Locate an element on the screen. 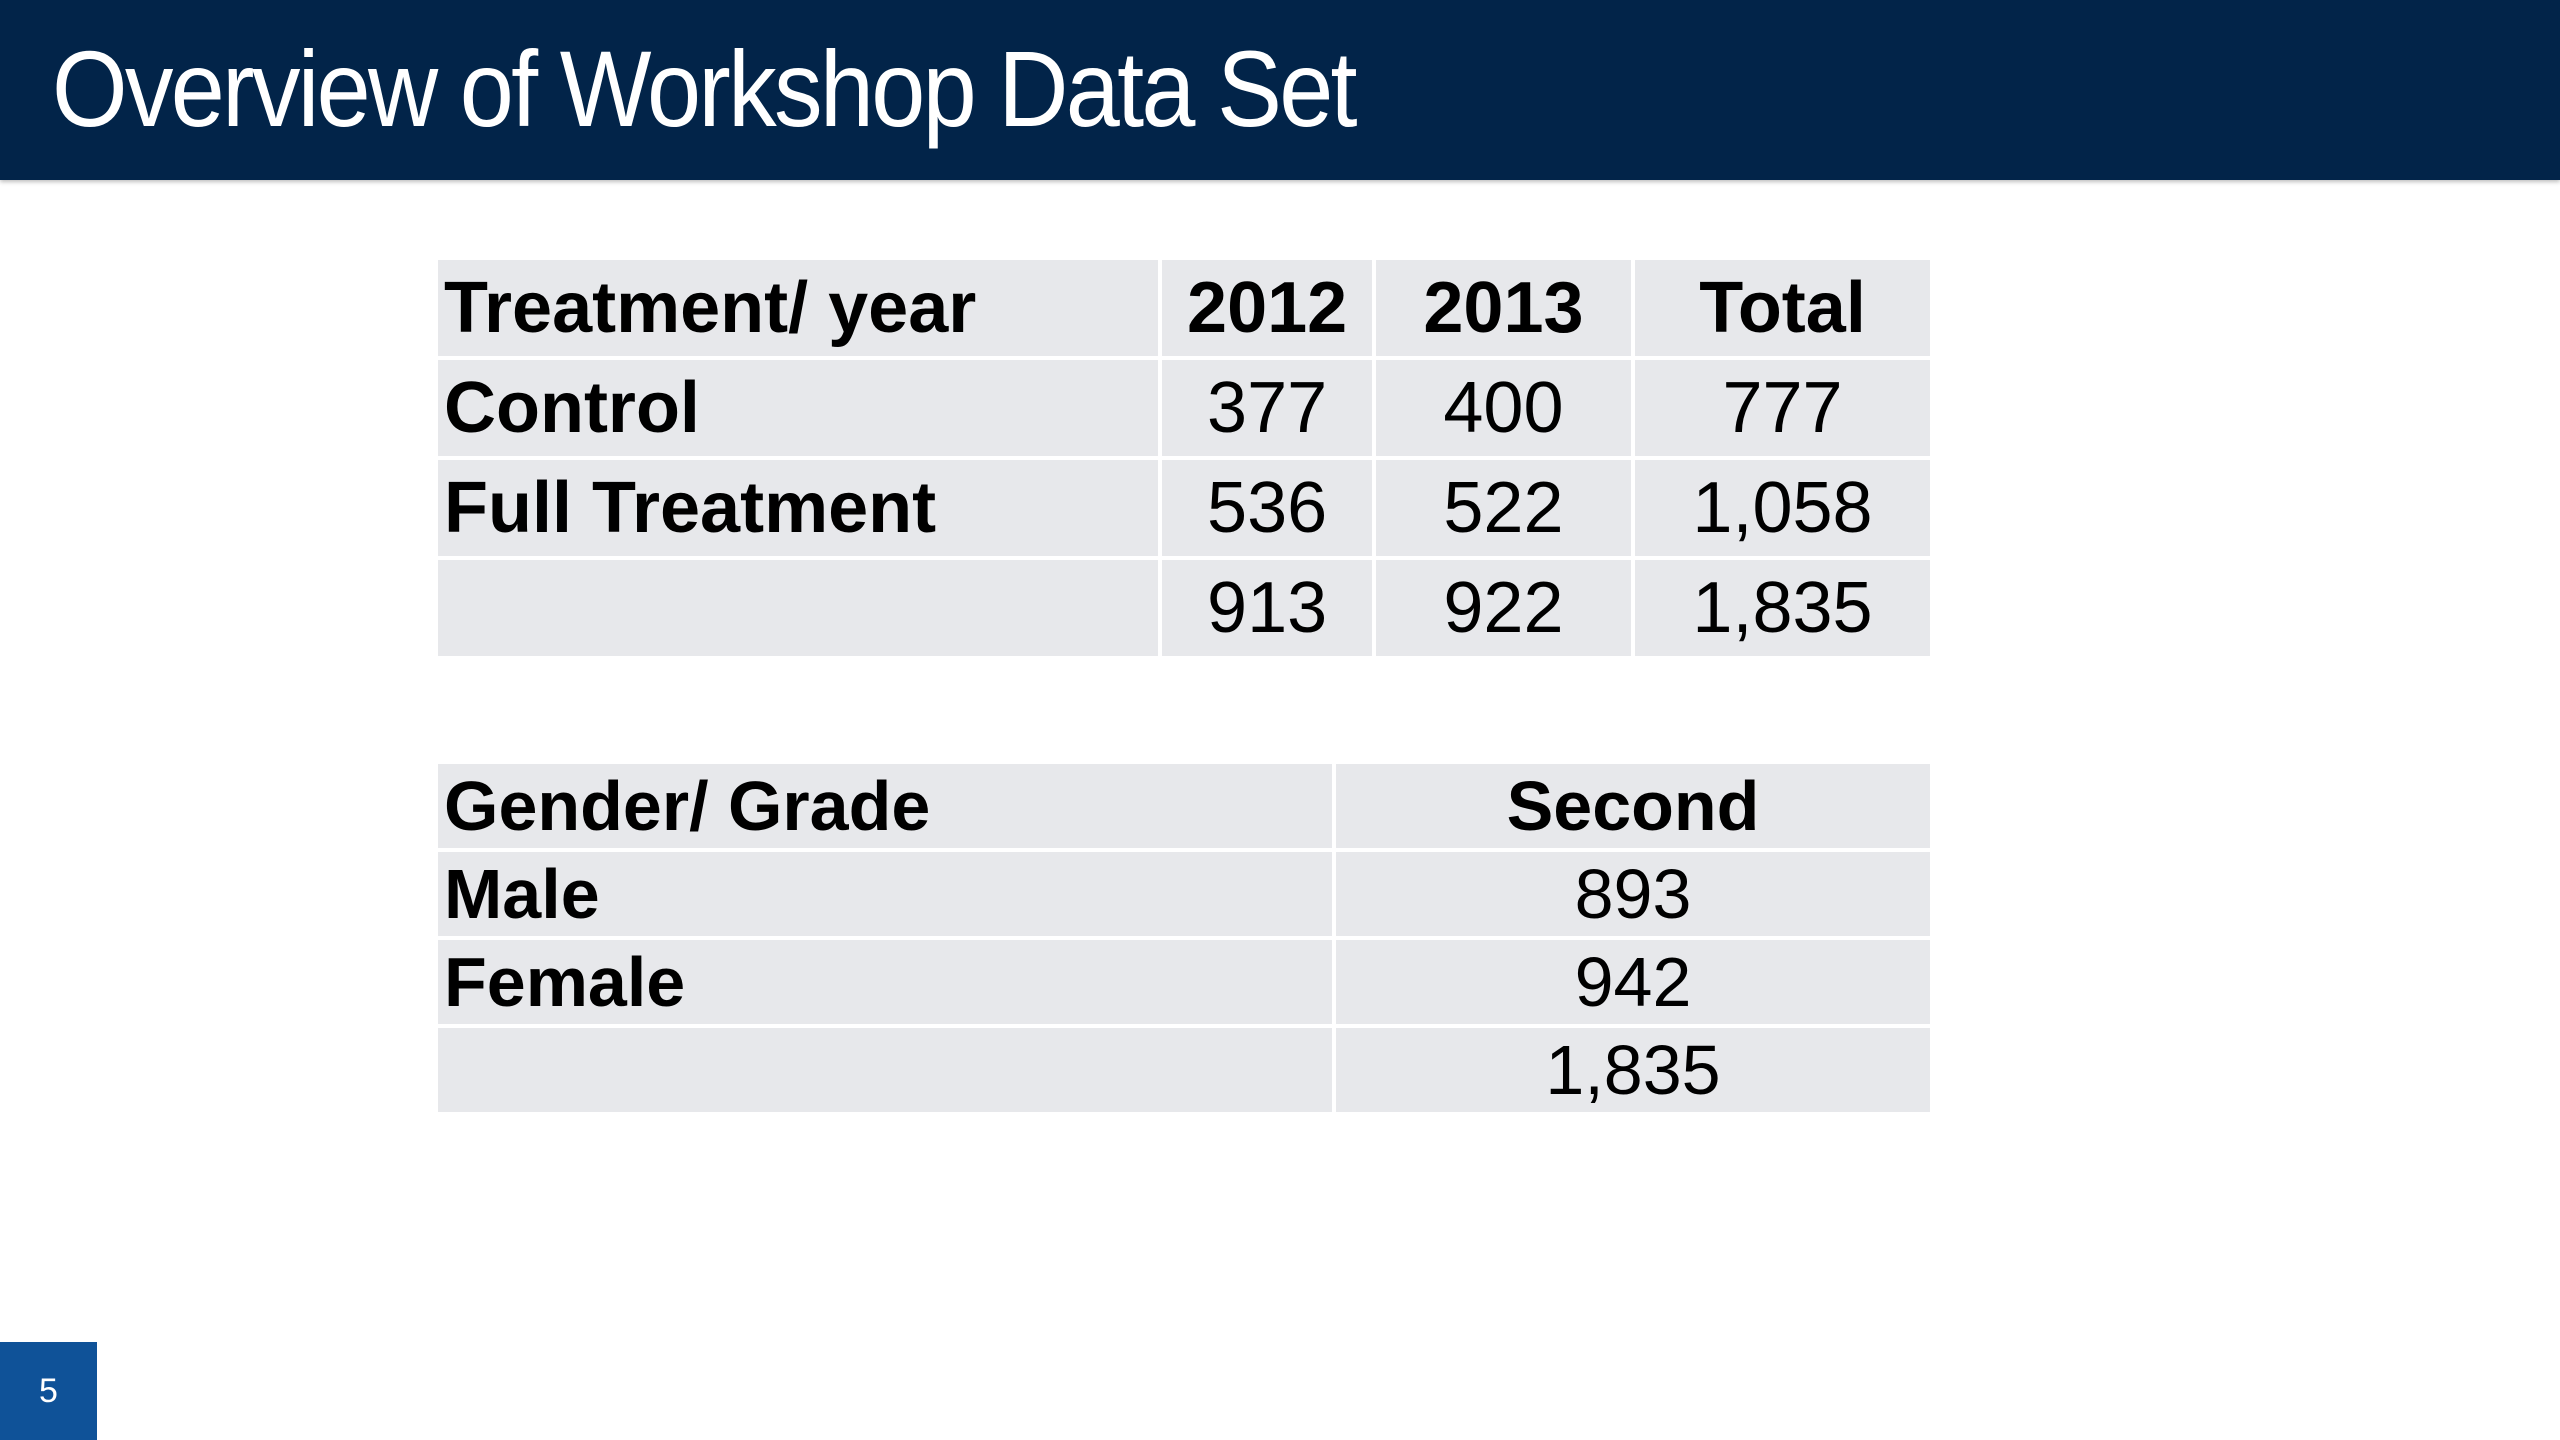 This screenshot has width=2560, height=1440. table-row-sum: 1,835 is located at coordinates (1184, 1070).